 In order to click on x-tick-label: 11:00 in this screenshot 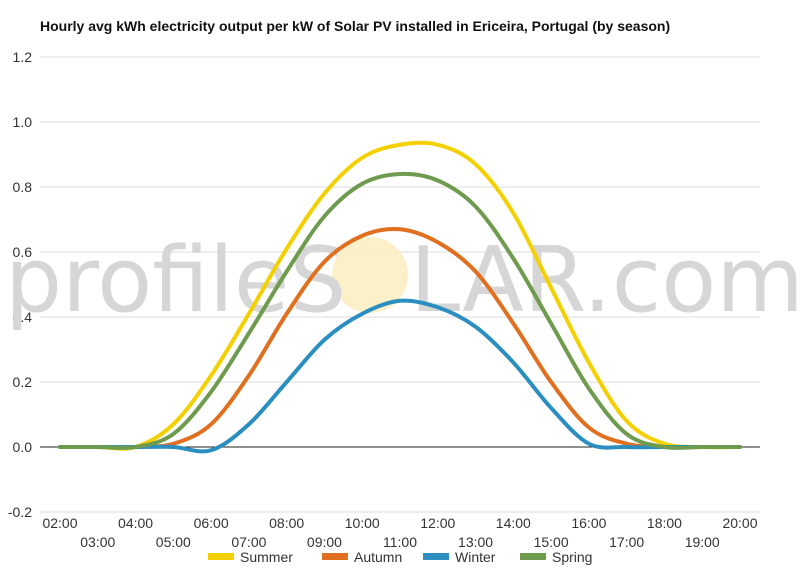, I will do `click(400, 542)`.